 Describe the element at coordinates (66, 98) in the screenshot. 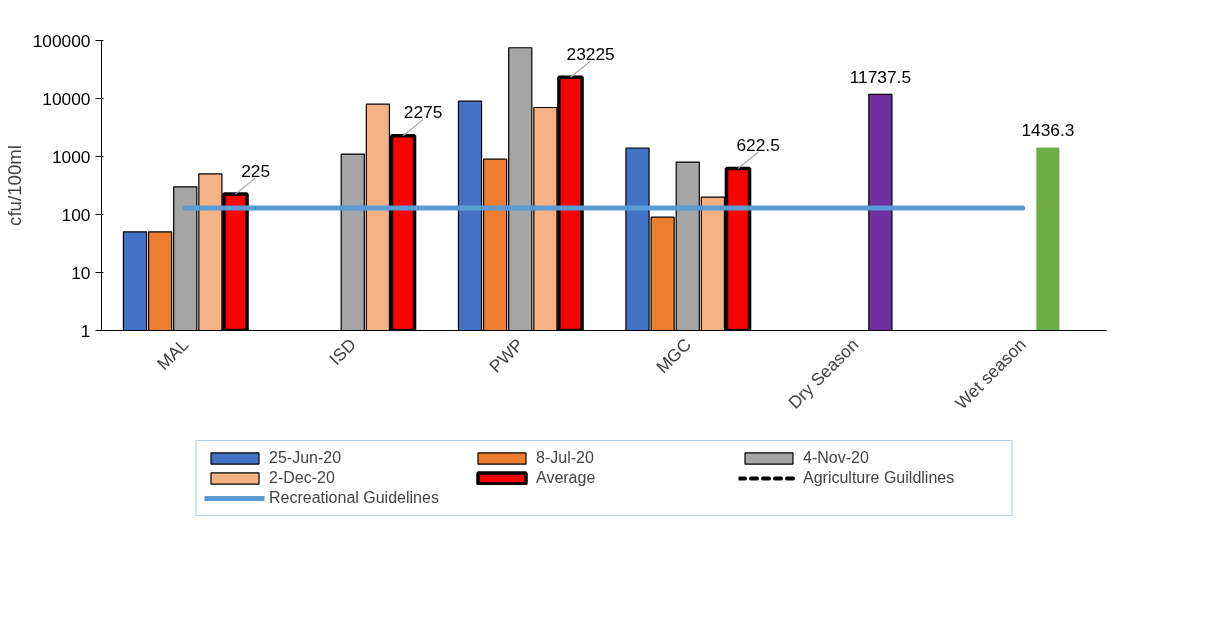

I see `y-tick-label: 10000` at that location.